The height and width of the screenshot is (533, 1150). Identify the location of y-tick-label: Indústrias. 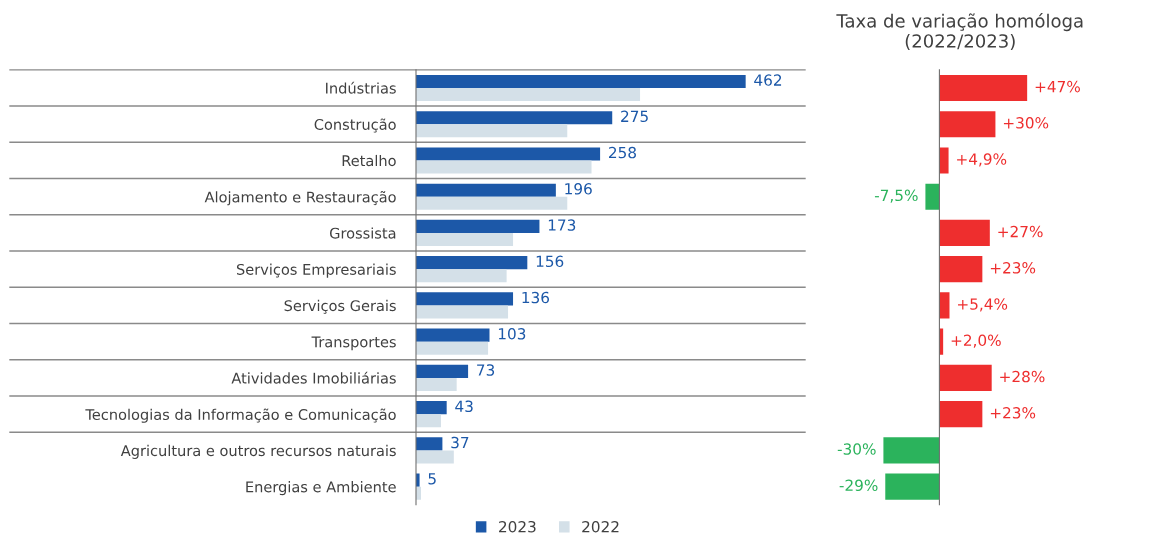
(361, 87).